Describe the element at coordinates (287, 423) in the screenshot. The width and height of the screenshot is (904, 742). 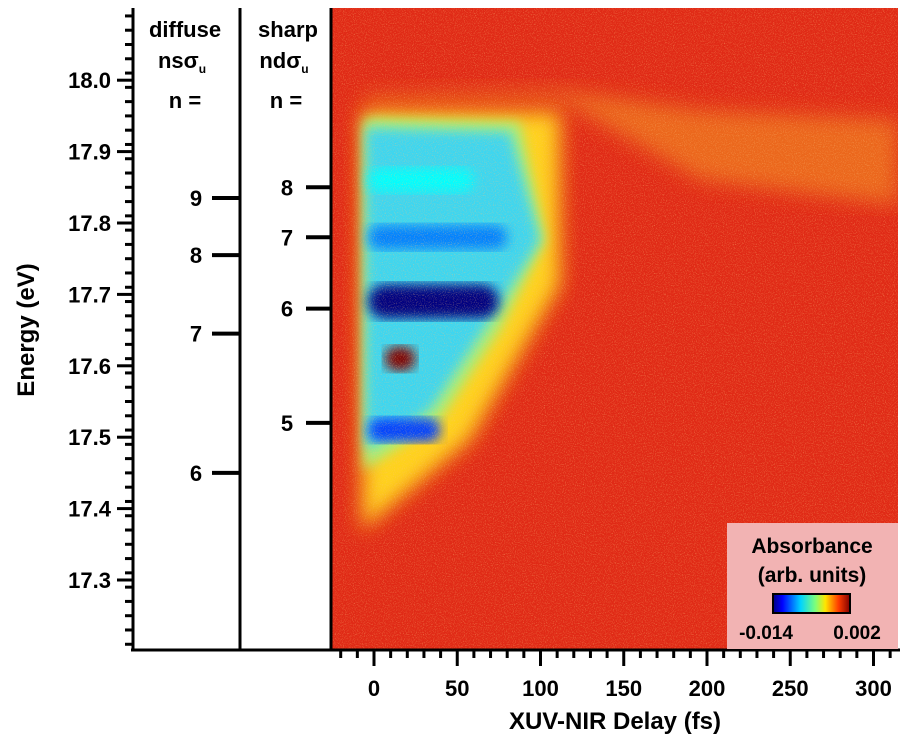
I see `level-label: 5` at that location.